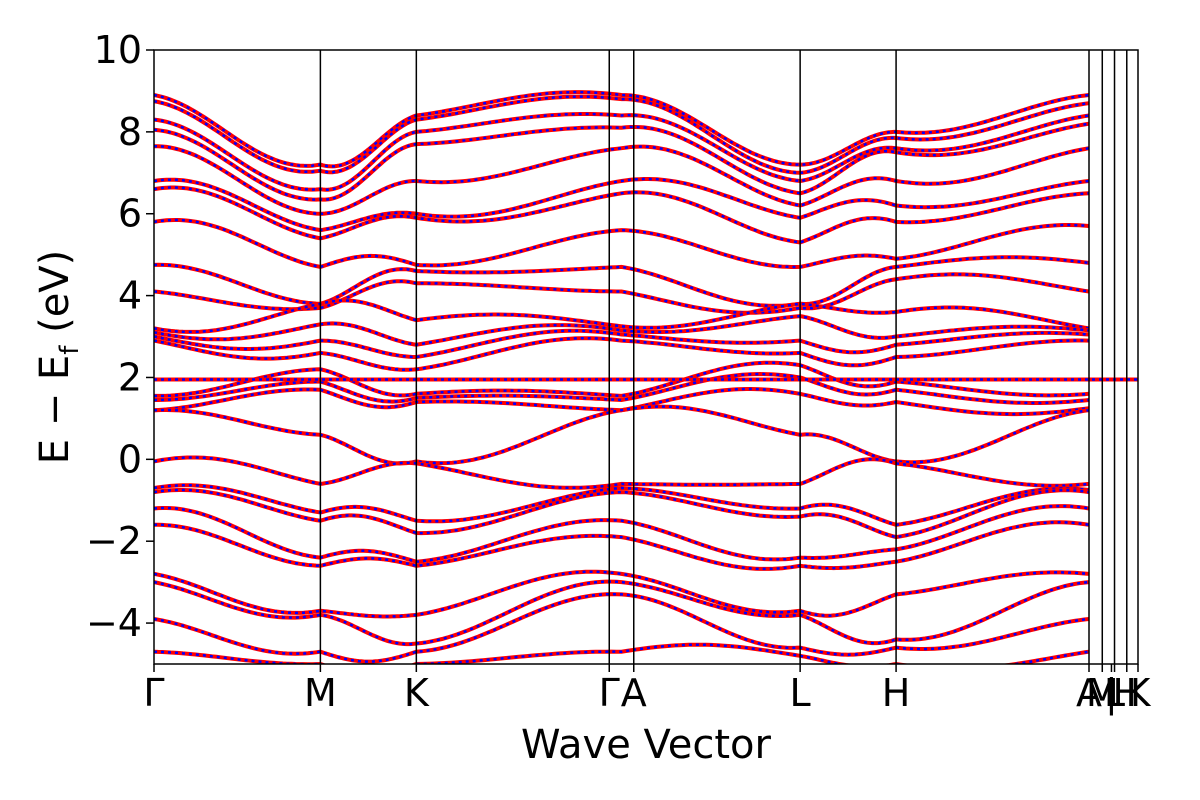  What do you see at coordinates (647, 690) in the screenshot?
I see `x-axis: Γ M K Γ A L H AM|LHK` at bounding box center [647, 690].